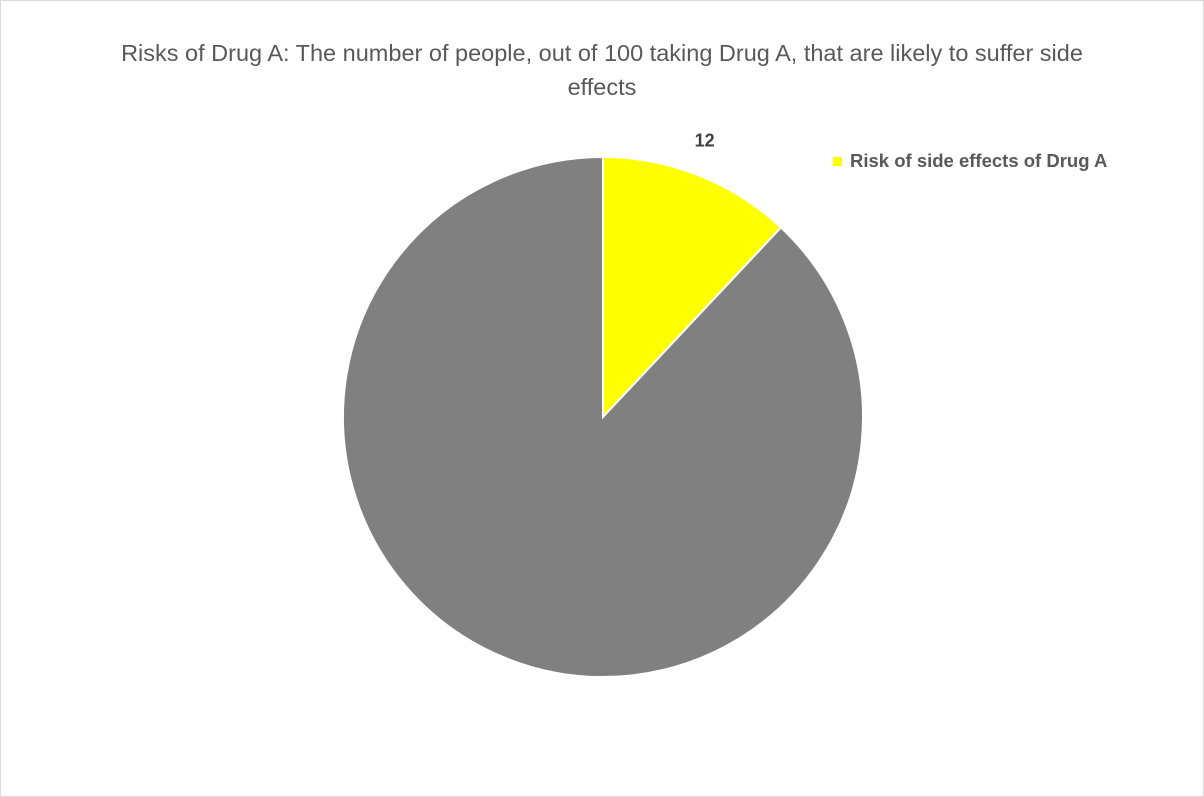  What do you see at coordinates (837, 161) in the screenshot?
I see `legend-swatch` at bounding box center [837, 161].